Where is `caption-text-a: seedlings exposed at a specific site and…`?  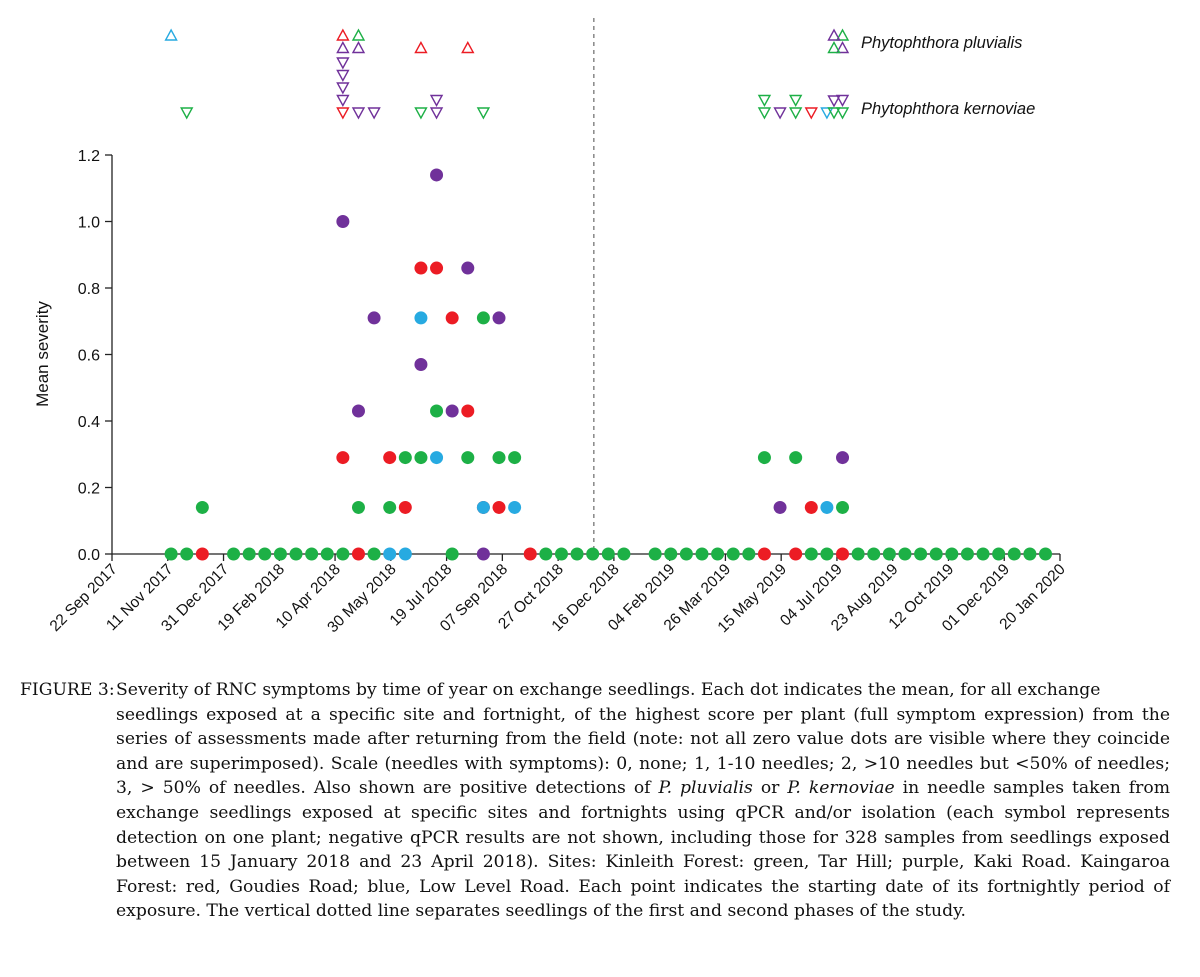
caption-text-a: seedlings exposed at a specific site and… is located at coordinates (643, 751).